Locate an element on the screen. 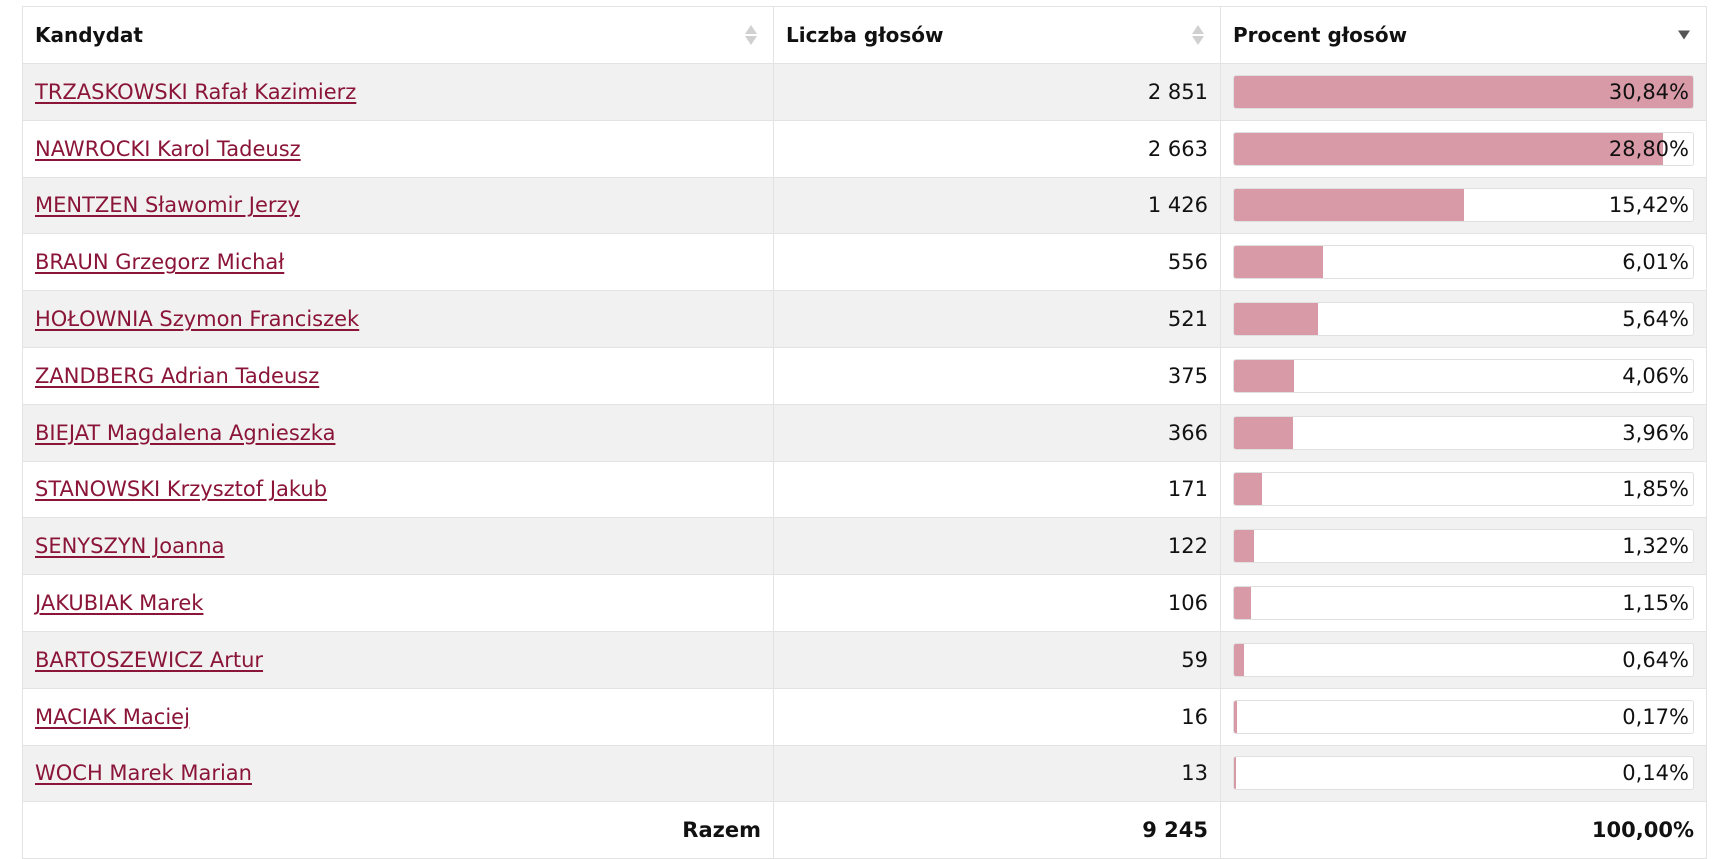 The width and height of the screenshot is (1724, 859). percent-bar: 4,06% is located at coordinates (1463, 375).